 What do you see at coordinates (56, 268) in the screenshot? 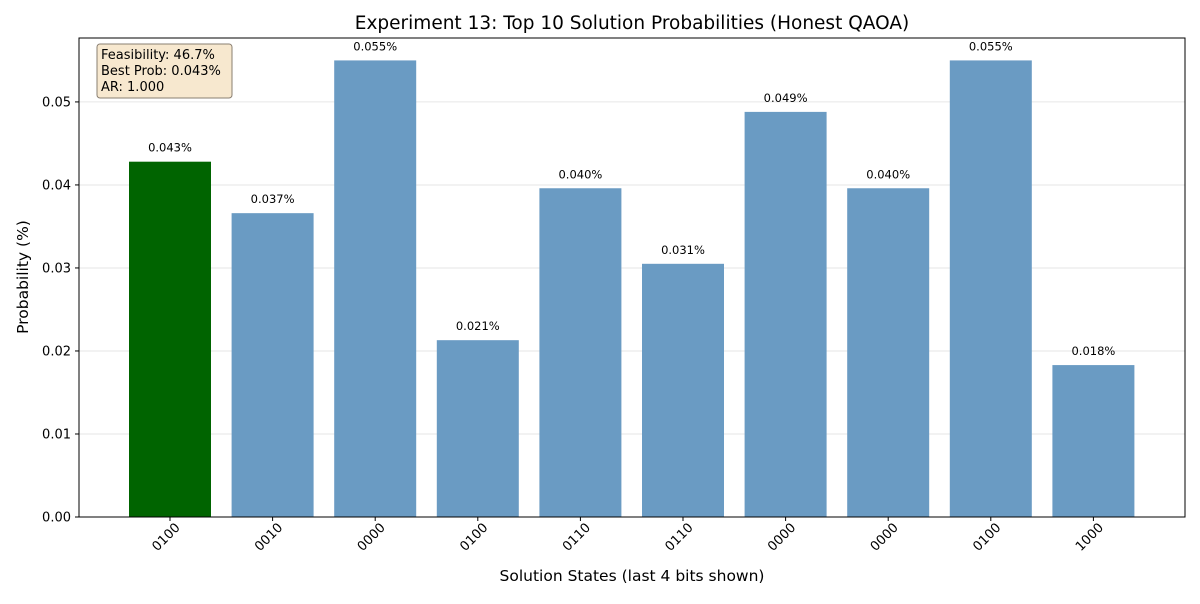
I see `y-tick-label: 0.03` at bounding box center [56, 268].